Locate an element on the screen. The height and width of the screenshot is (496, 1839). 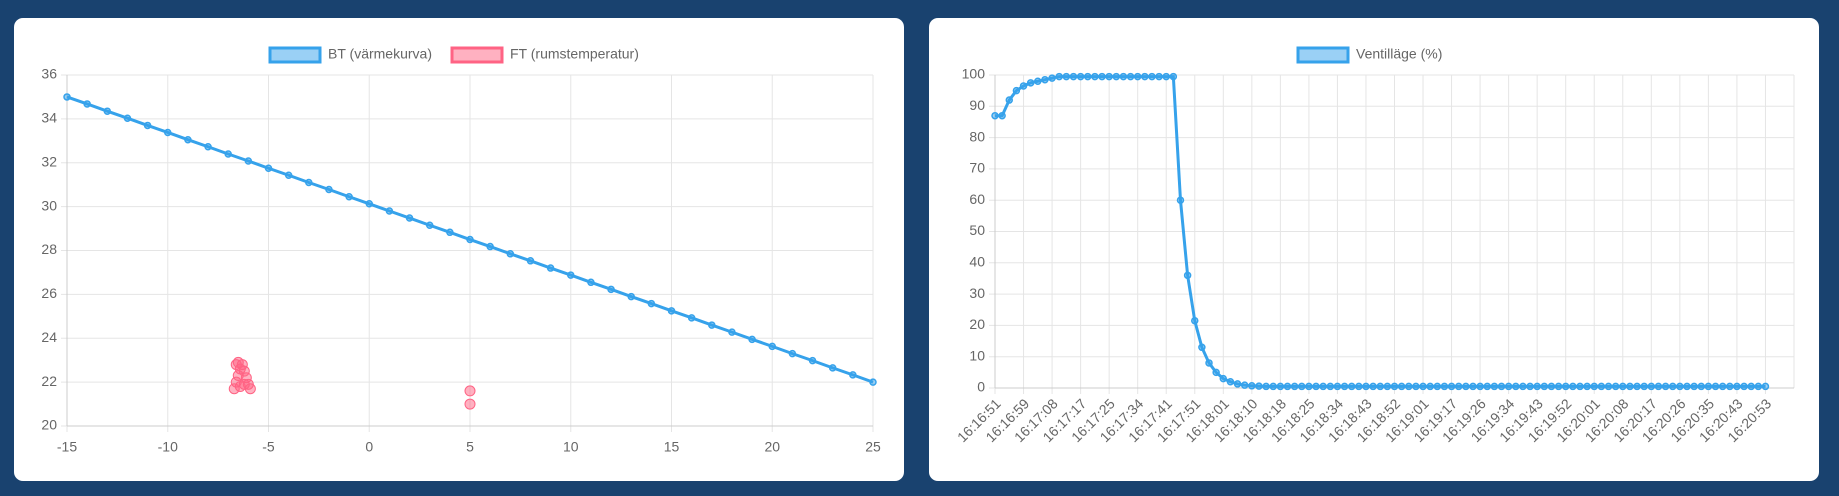
y-tick-label: 24 is located at coordinates (49, 337).